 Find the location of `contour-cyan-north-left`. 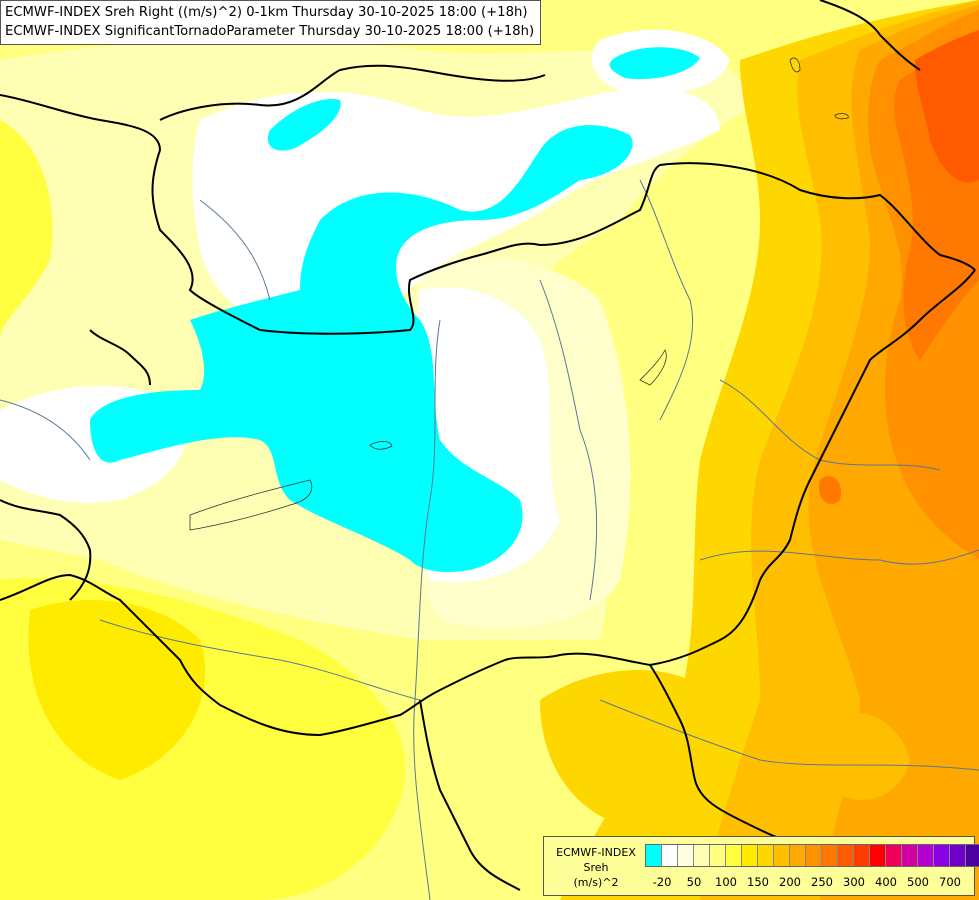

contour-cyan-north-left is located at coordinates (304, 125).